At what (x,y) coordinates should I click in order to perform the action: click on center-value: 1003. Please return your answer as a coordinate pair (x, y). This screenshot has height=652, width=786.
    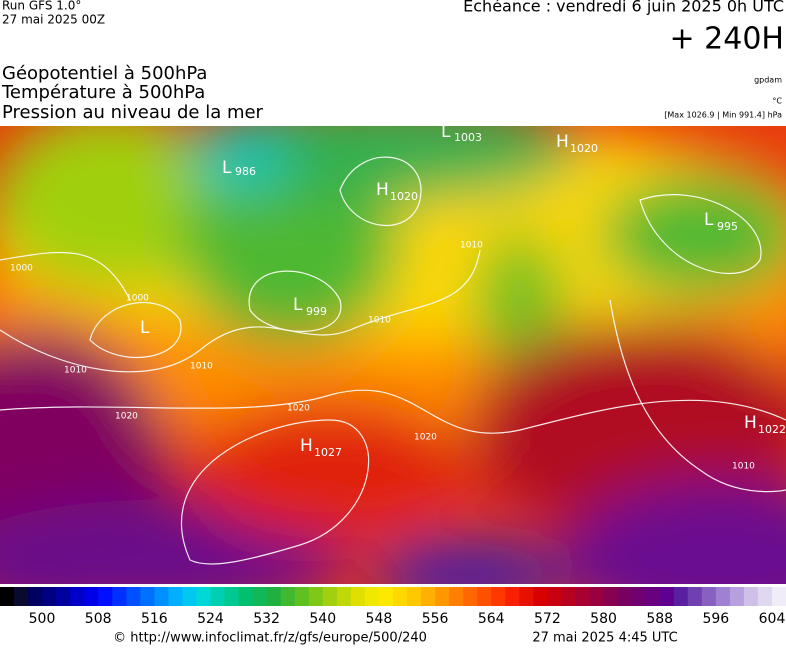
    Looking at the image, I should click on (468, 137).